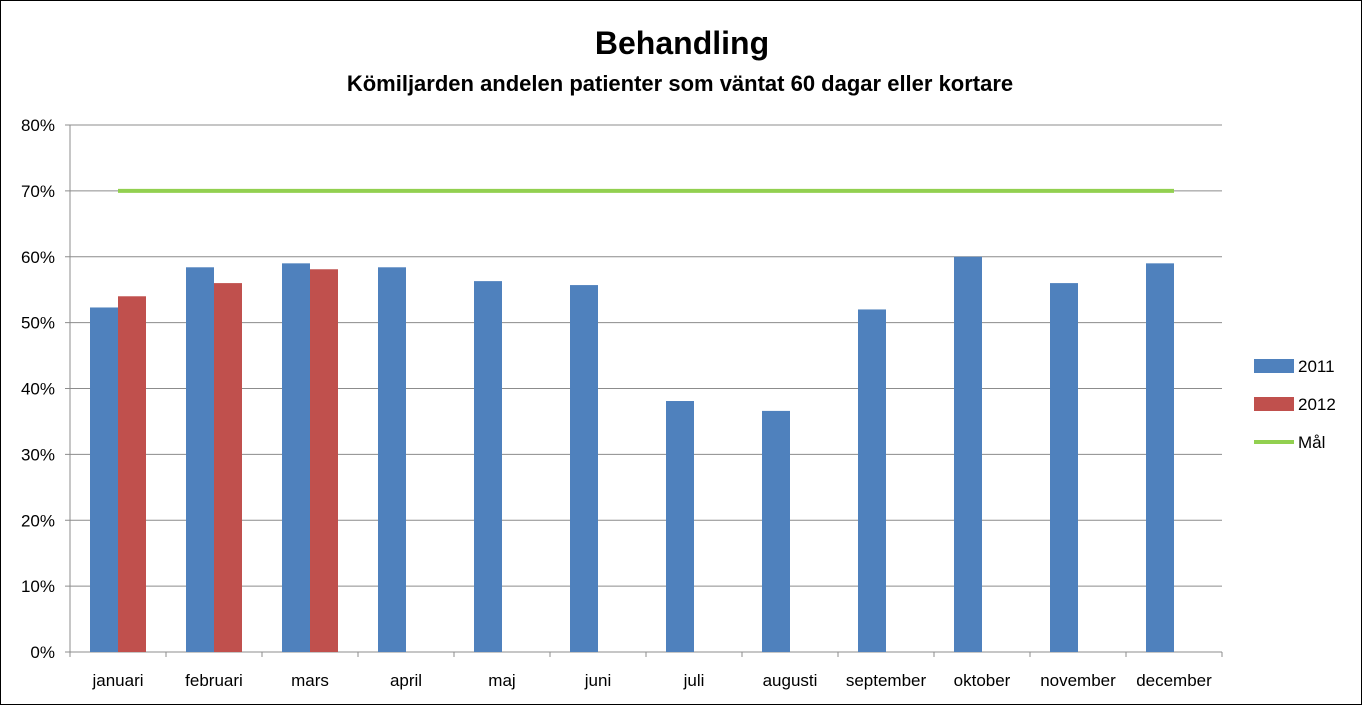  What do you see at coordinates (1078, 680) in the screenshot?
I see `x-tick-label: november` at bounding box center [1078, 680].